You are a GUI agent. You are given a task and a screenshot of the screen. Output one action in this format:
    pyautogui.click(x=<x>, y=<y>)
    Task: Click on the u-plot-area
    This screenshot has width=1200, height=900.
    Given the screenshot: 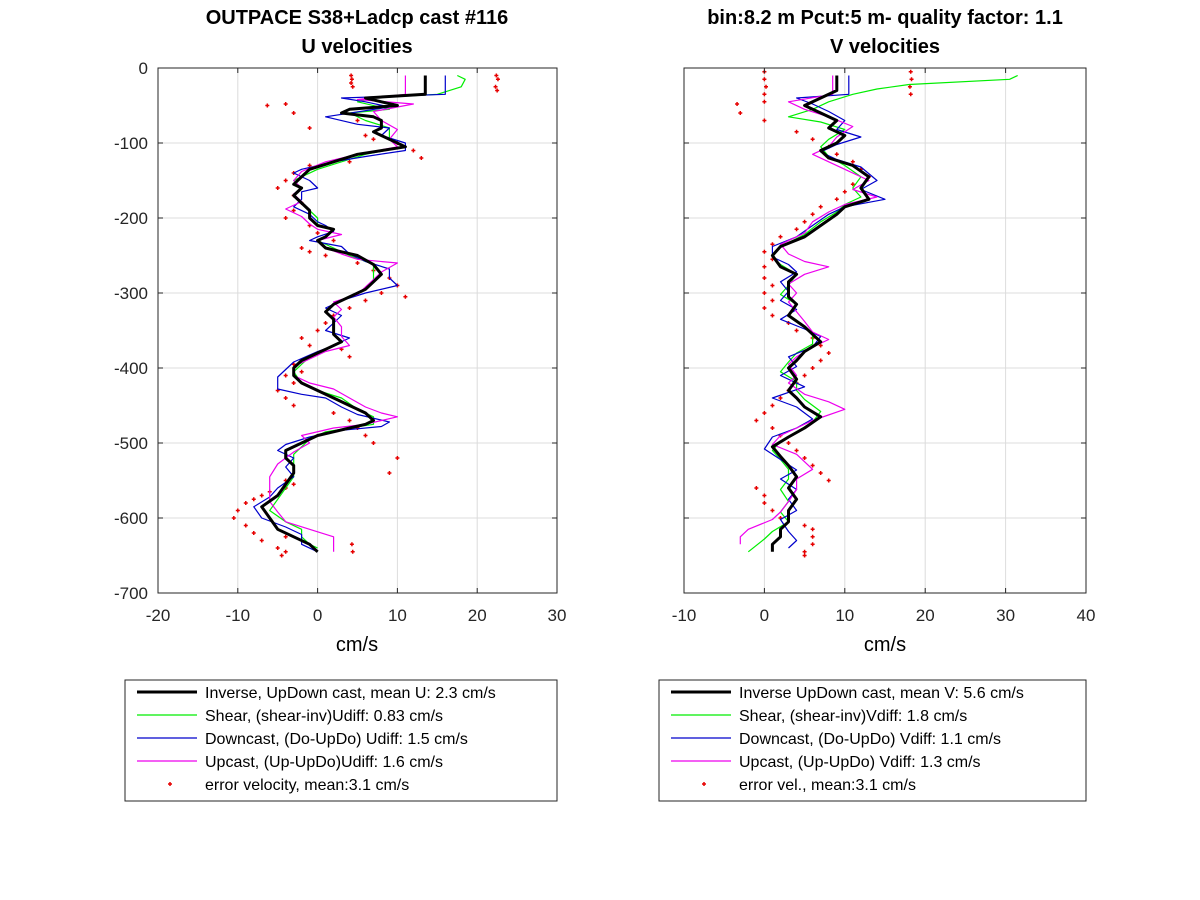 What is the action you would take?
    pyautogui.click(x=365, y=315)
    